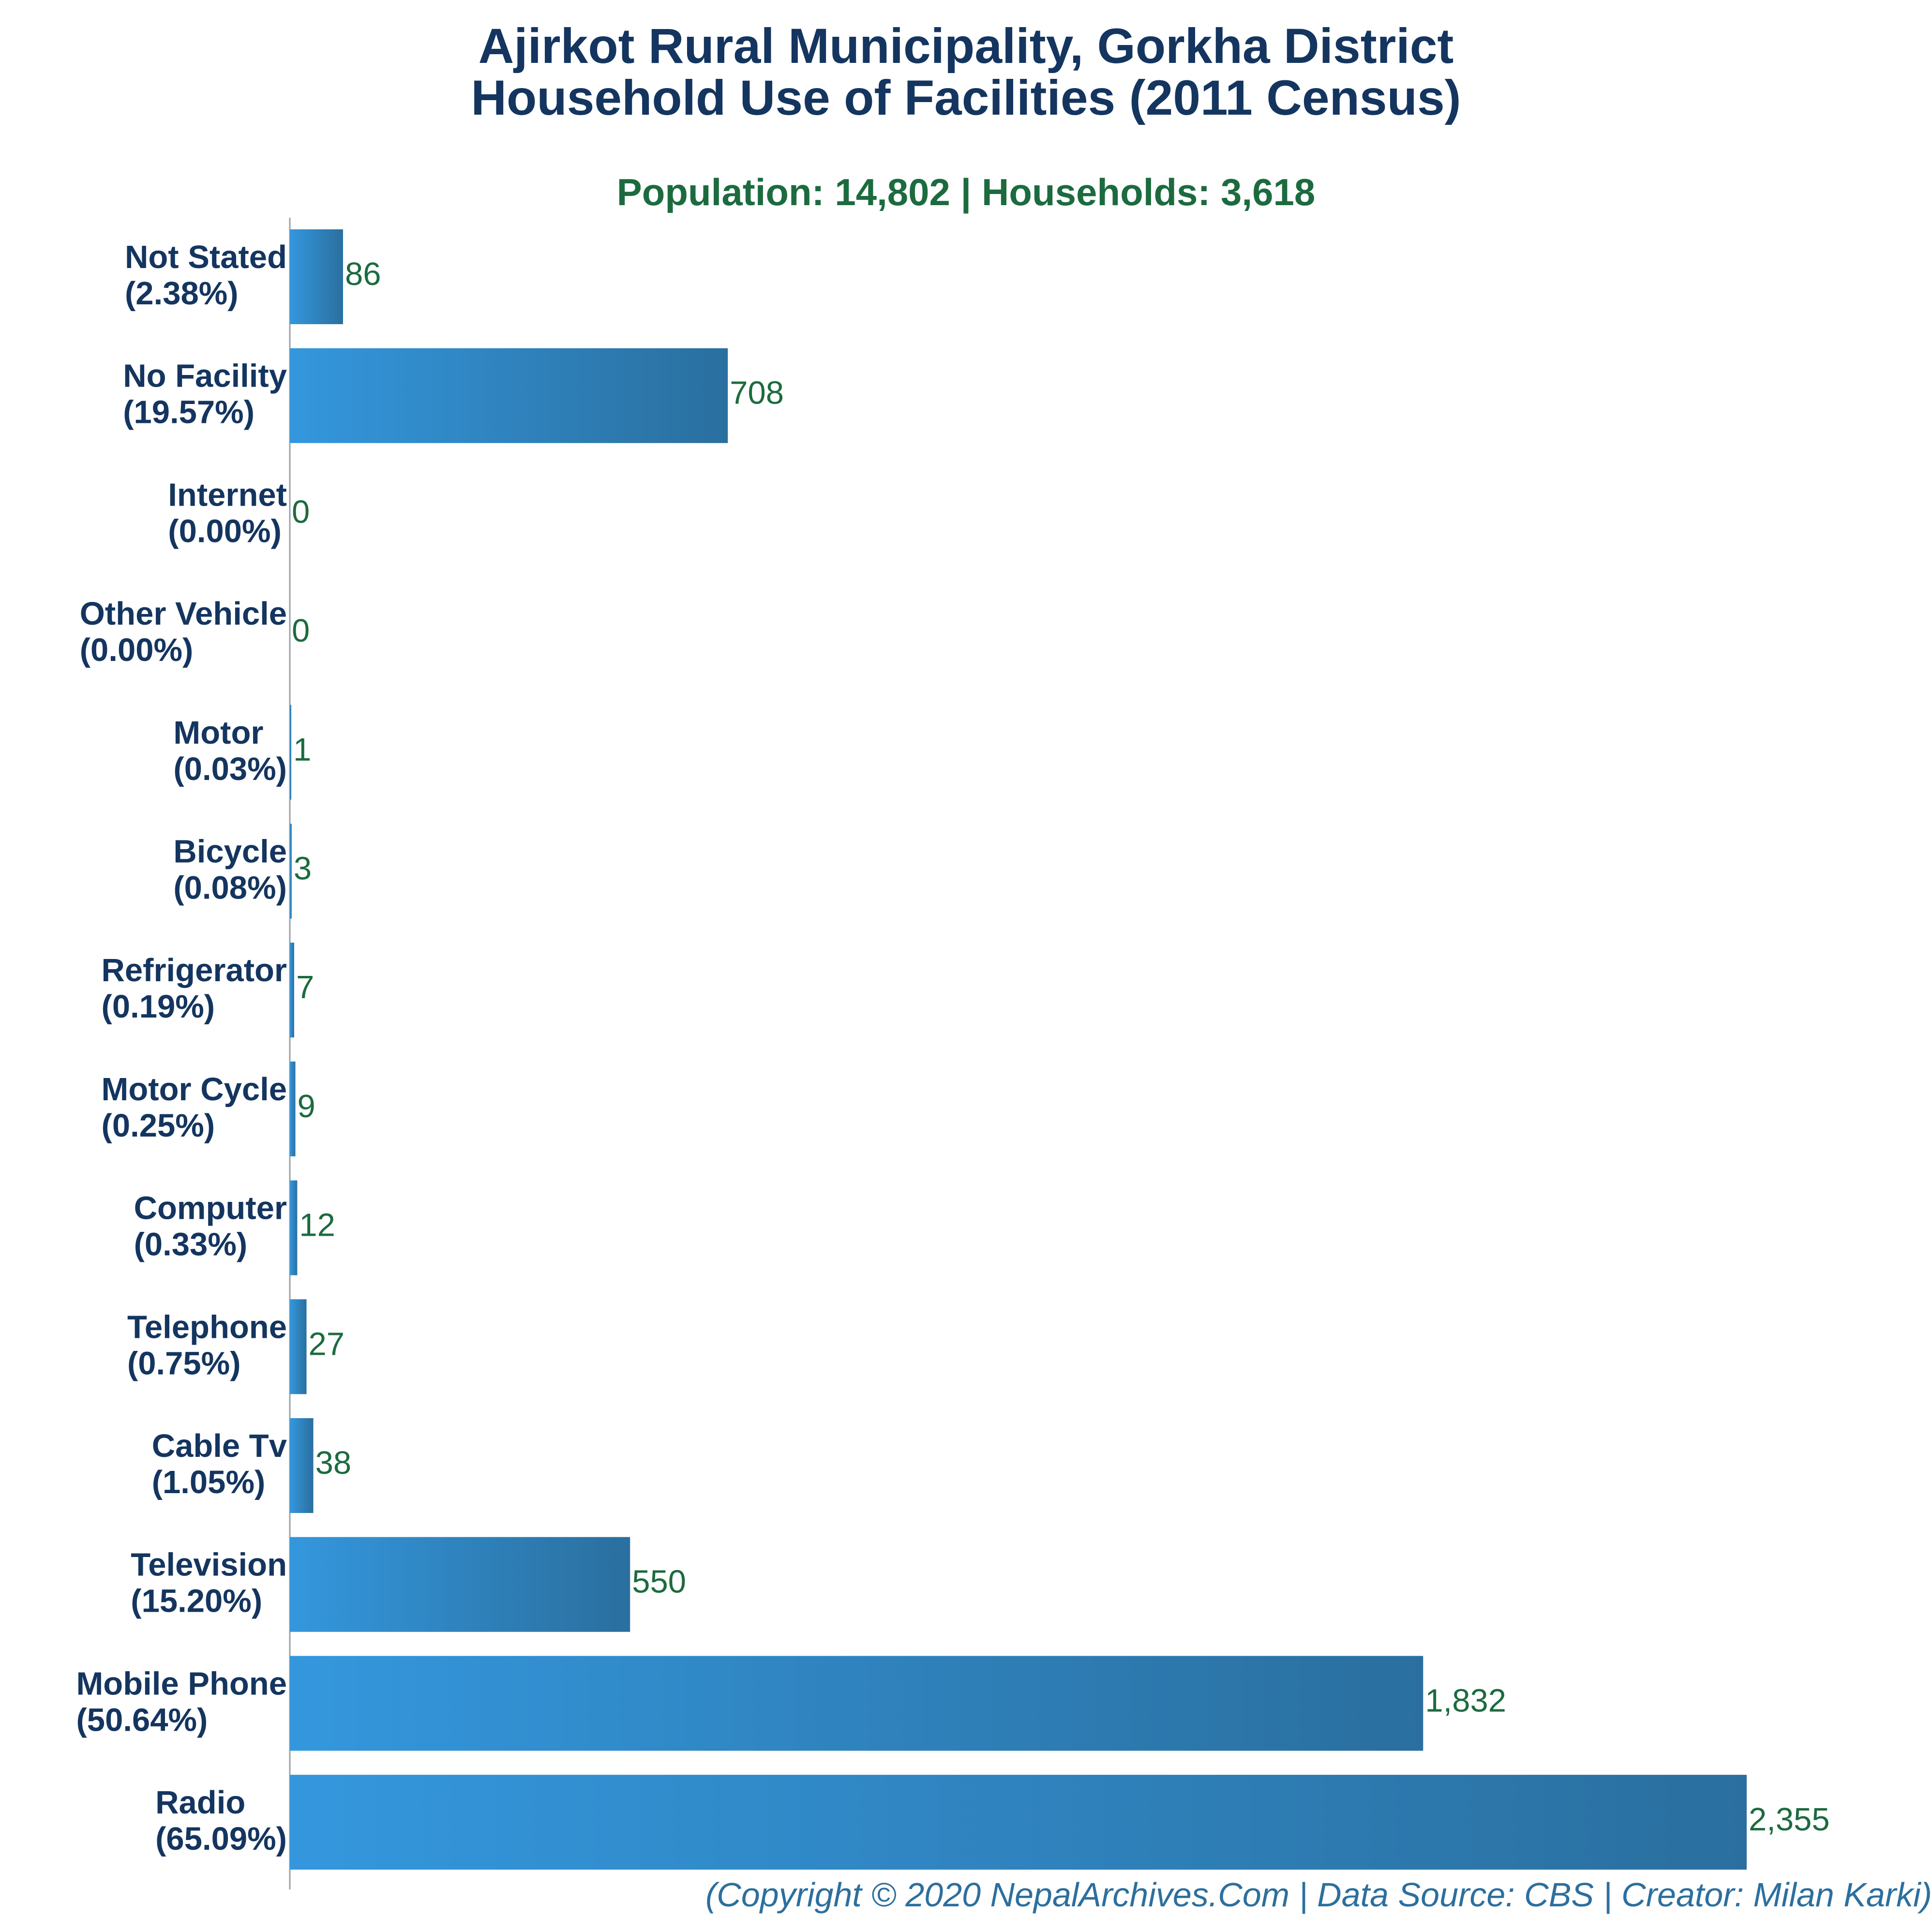  I want to click on category-label-computer: Computer (0.33%), so click(210, 1226).